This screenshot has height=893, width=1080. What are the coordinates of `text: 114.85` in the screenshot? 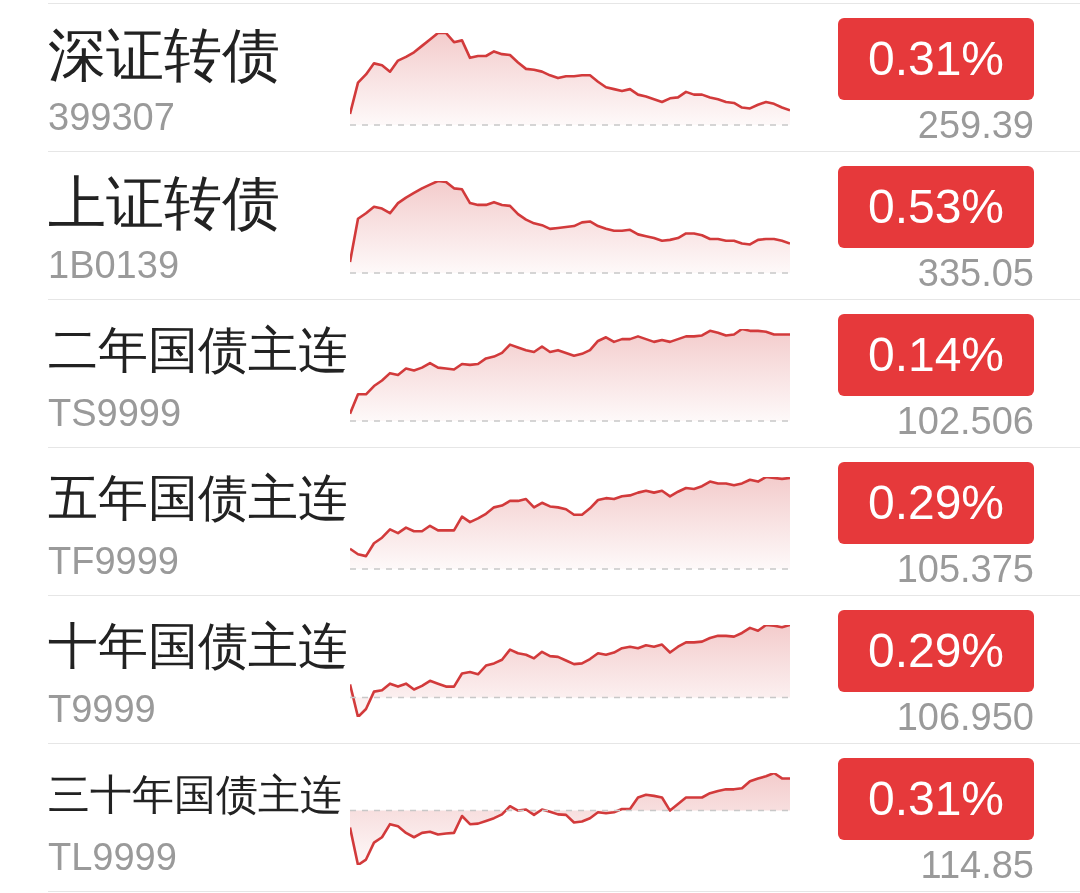 It's located at (977, 865).